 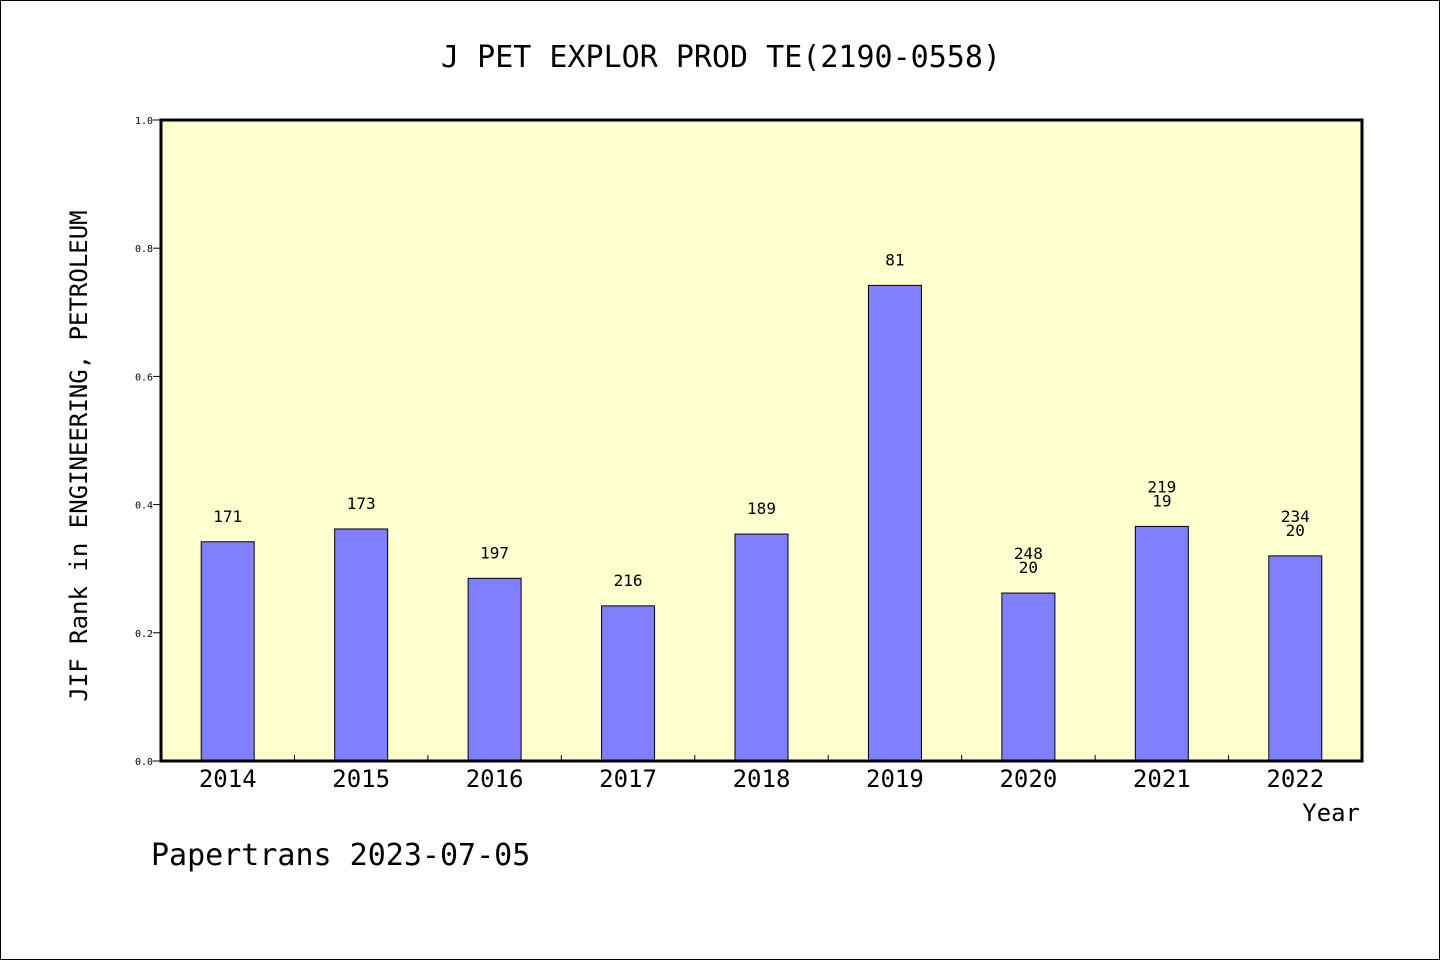 What do you see at coordinates (1028, 553) in the screenshot?
I see `bar-data-label: 248` at bounding box center [1028, 553].